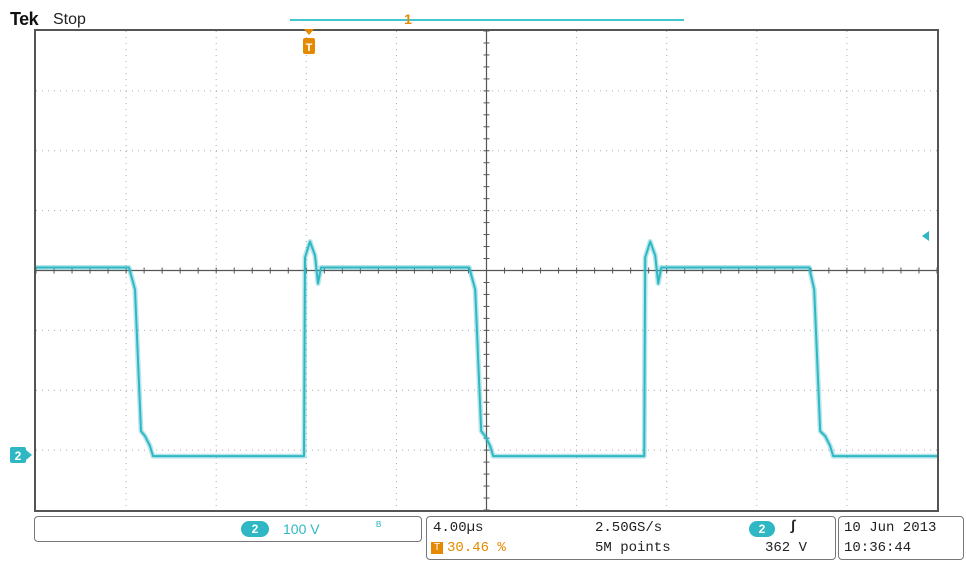  I want to click on trigger-channel-badge: 2, so click(762, 529).